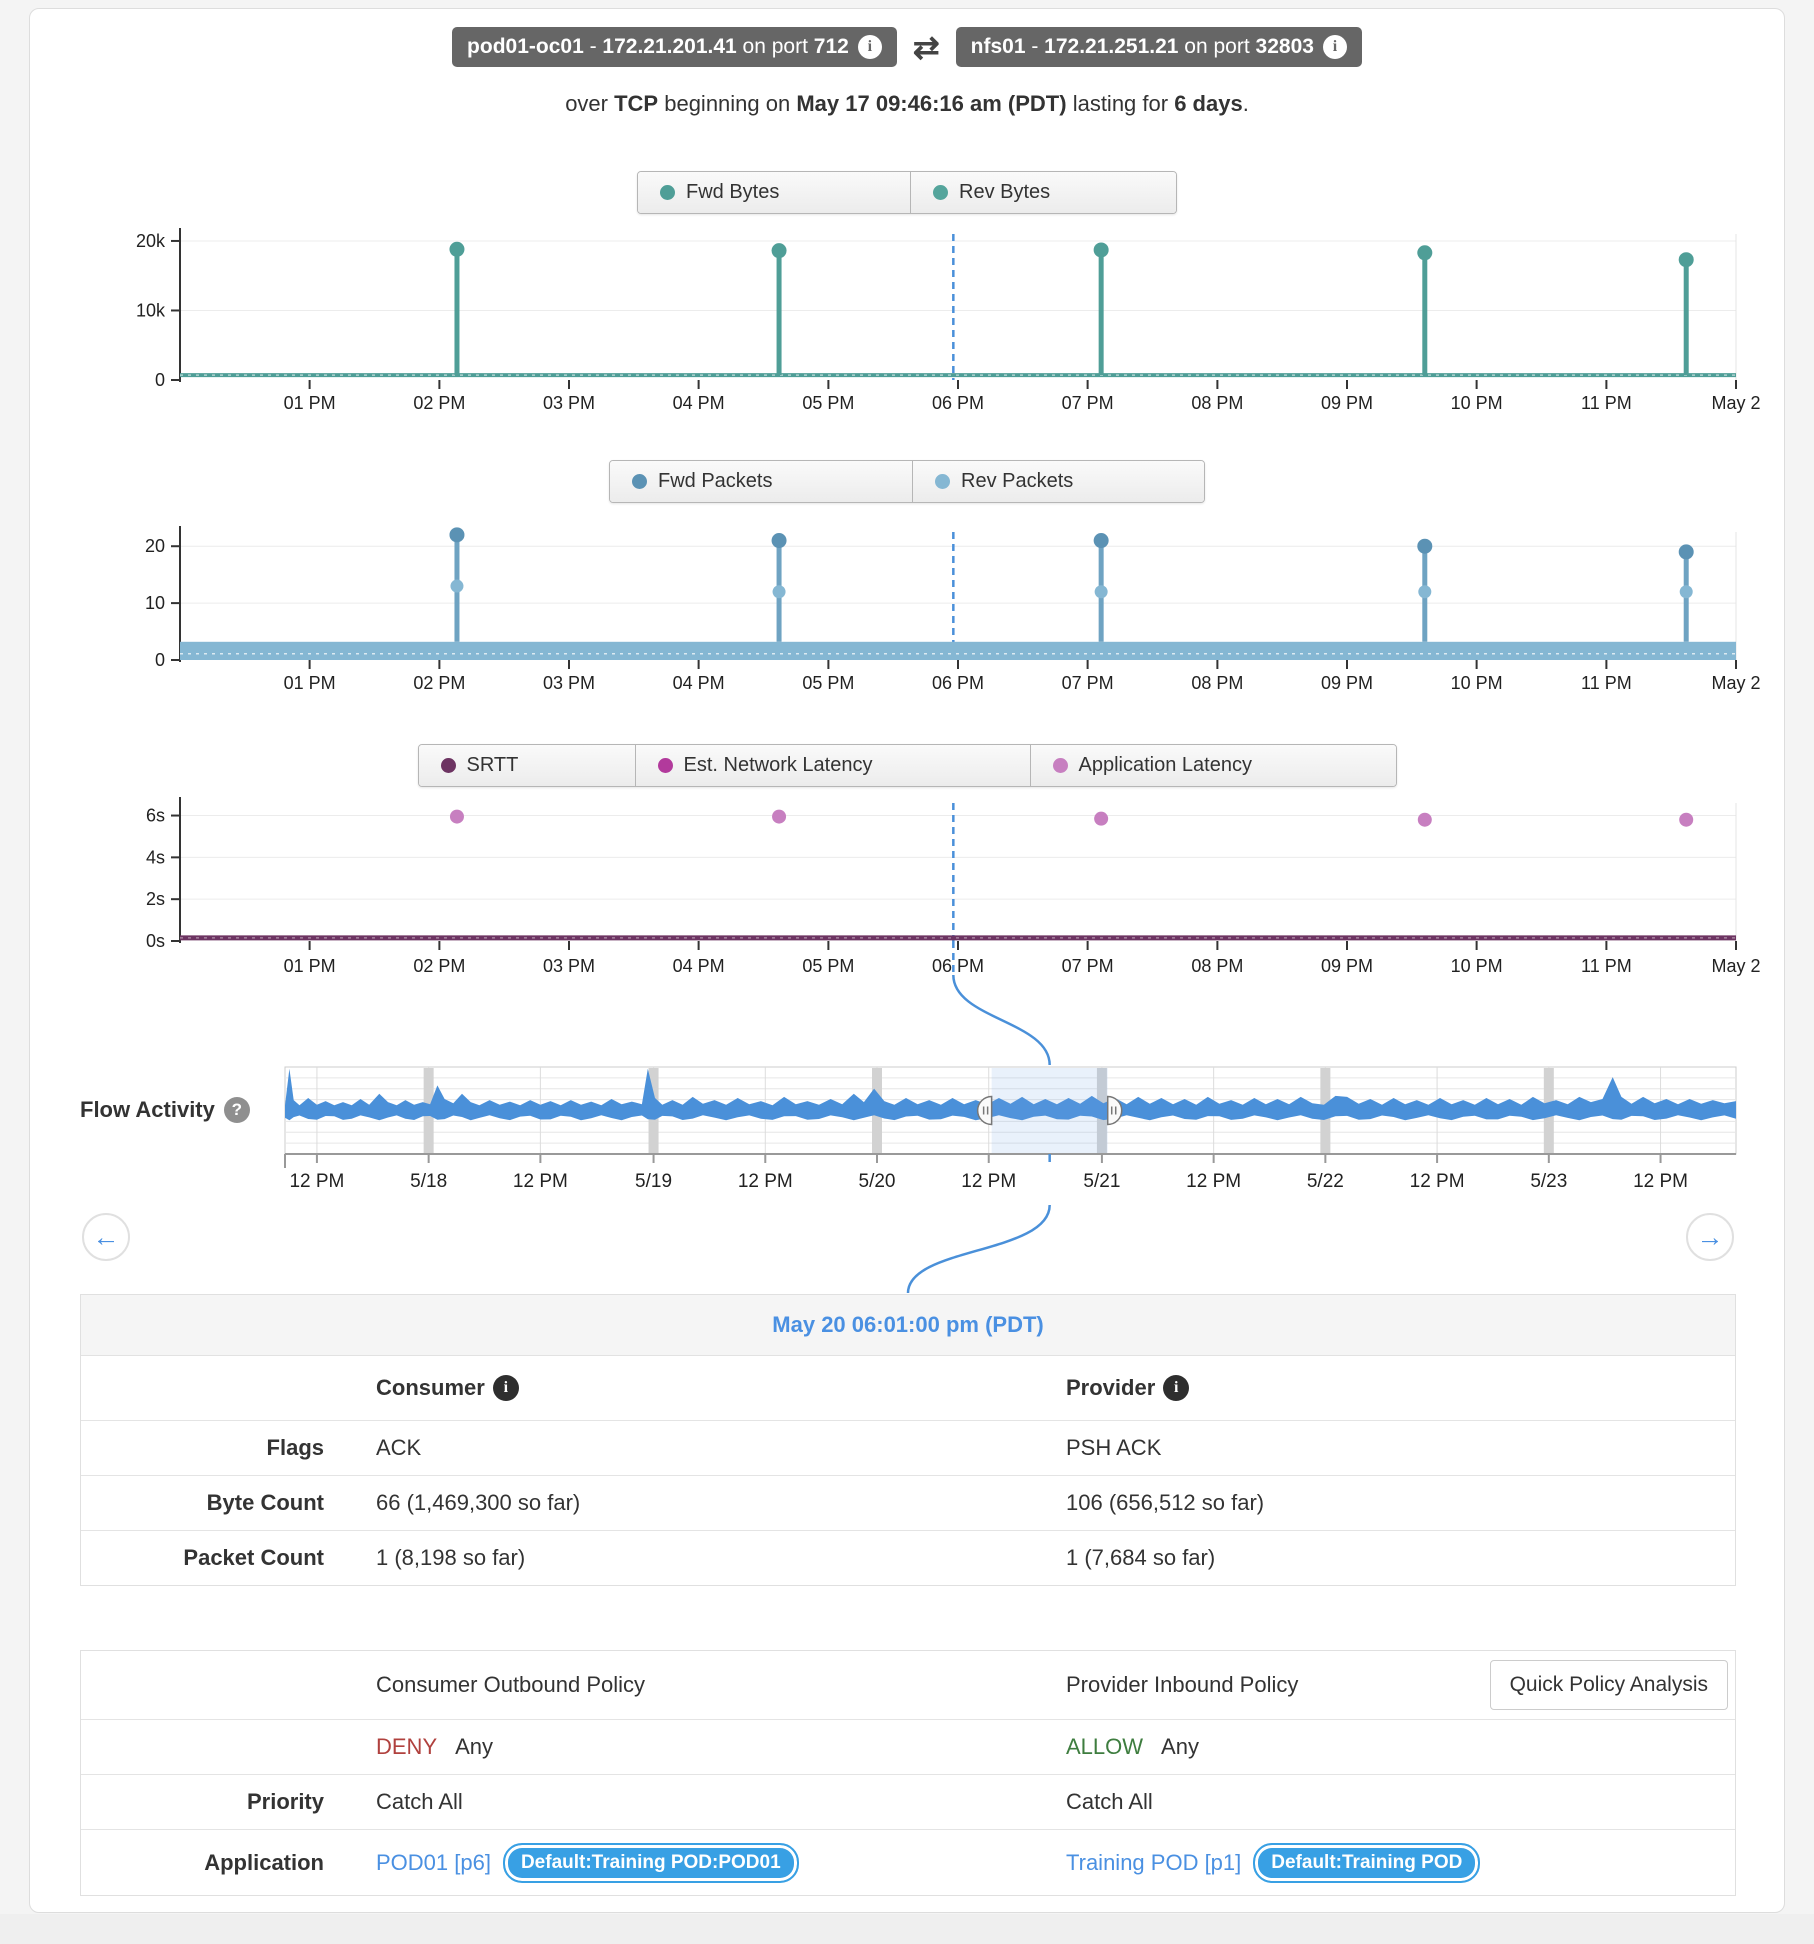 This screenshot has height=1944, width=1814. Describe the element at coordinates (831, 46) in the screenshot. I see `consumer-port: 712` at that location.